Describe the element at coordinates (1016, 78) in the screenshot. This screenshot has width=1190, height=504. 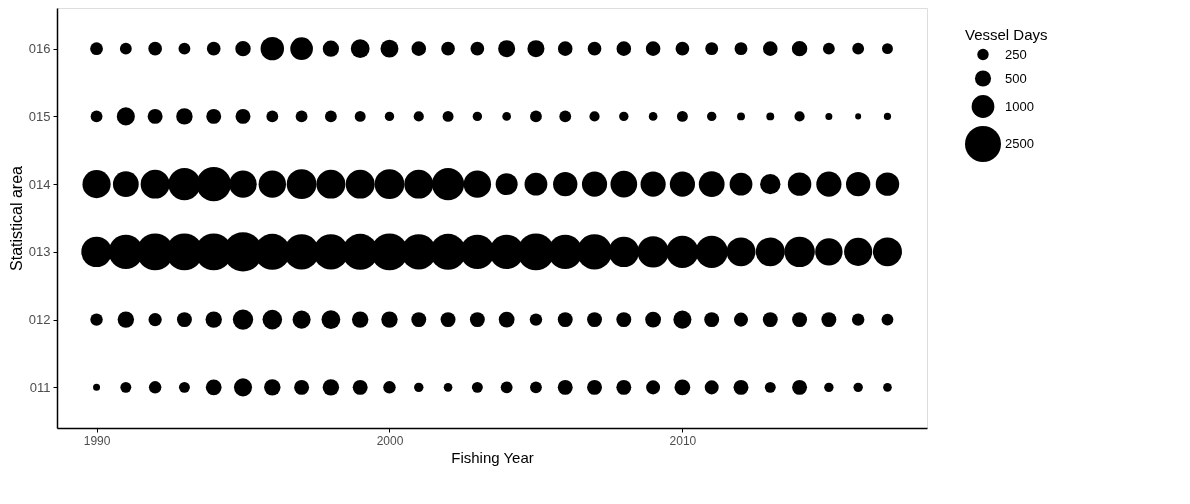
I see `legend-label: 500` at that location.